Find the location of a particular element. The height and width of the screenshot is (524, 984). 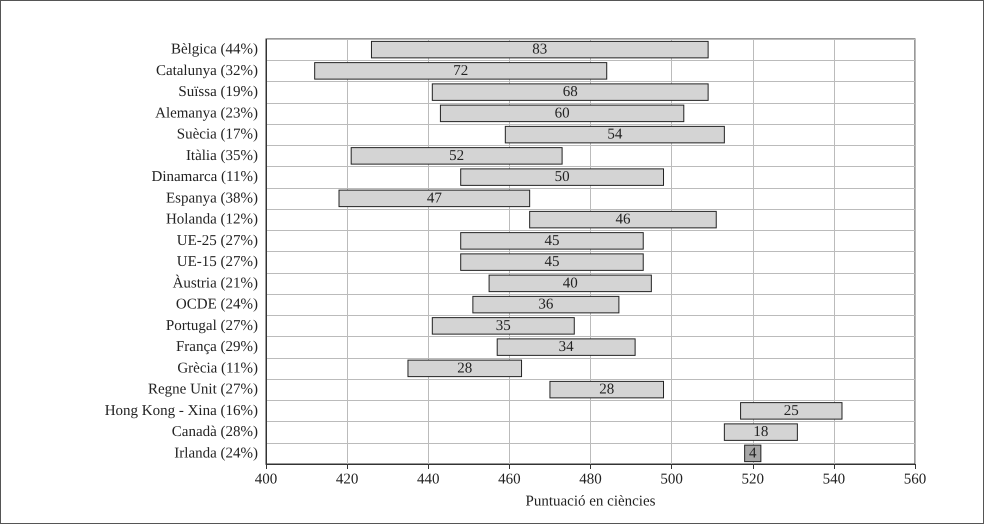

y-tick-label: Hong Kong - Xina (16%) is located at coordinates (181, 410).